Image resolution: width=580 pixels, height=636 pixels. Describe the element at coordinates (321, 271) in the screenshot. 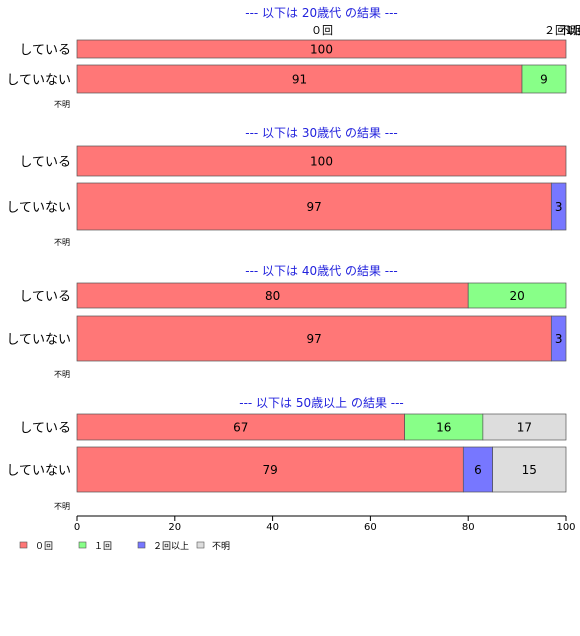

I see `panel-title: --- 以下は 40歳代 の結果 ---` at that location.